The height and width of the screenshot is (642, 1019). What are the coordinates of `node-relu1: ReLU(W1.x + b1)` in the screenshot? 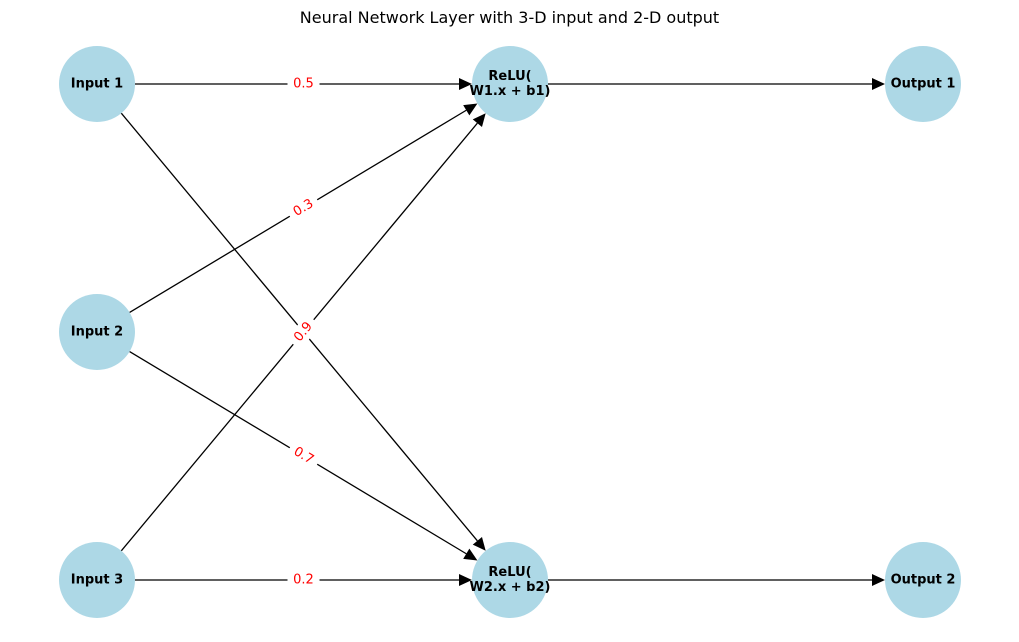 It's located at (510, 84).